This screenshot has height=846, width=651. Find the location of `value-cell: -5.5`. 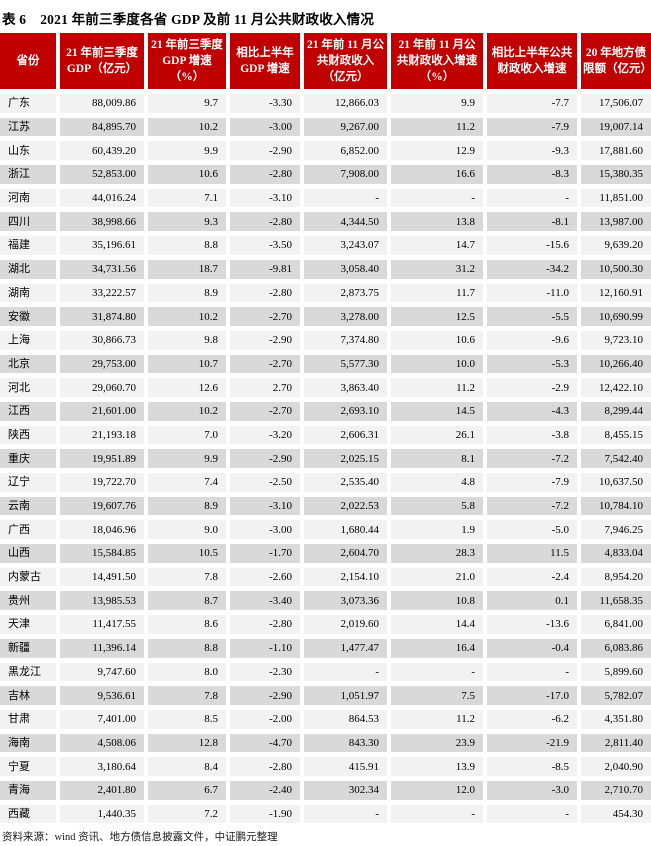

value-cell: -5.5 is located at coordinates (532, 316).